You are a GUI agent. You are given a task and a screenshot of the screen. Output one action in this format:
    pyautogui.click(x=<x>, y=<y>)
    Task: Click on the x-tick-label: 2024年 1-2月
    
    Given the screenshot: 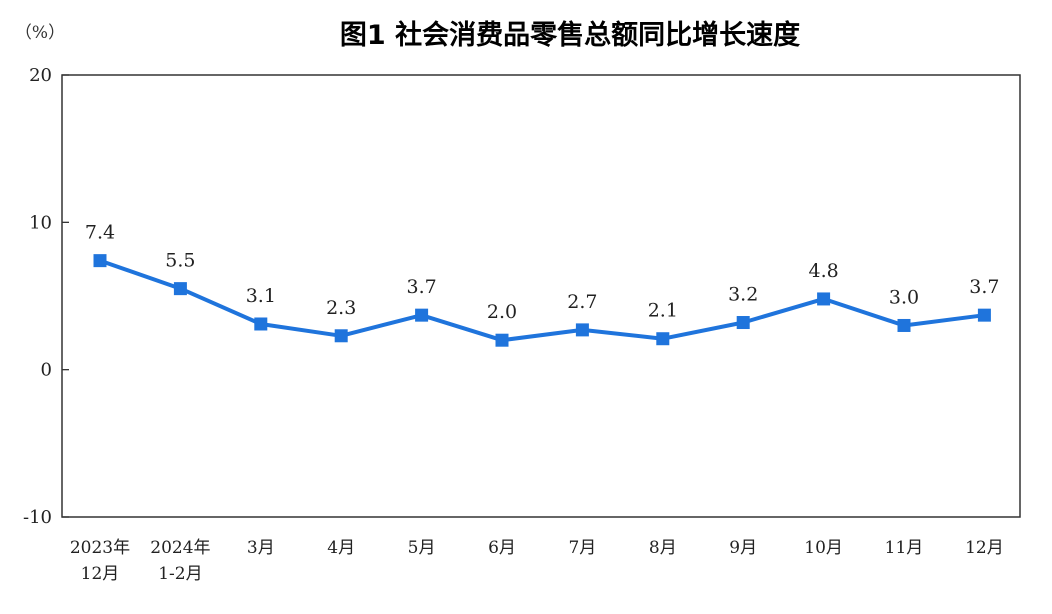 What is the action you would take?
    pyautogui.click(x=180, y=561)
    